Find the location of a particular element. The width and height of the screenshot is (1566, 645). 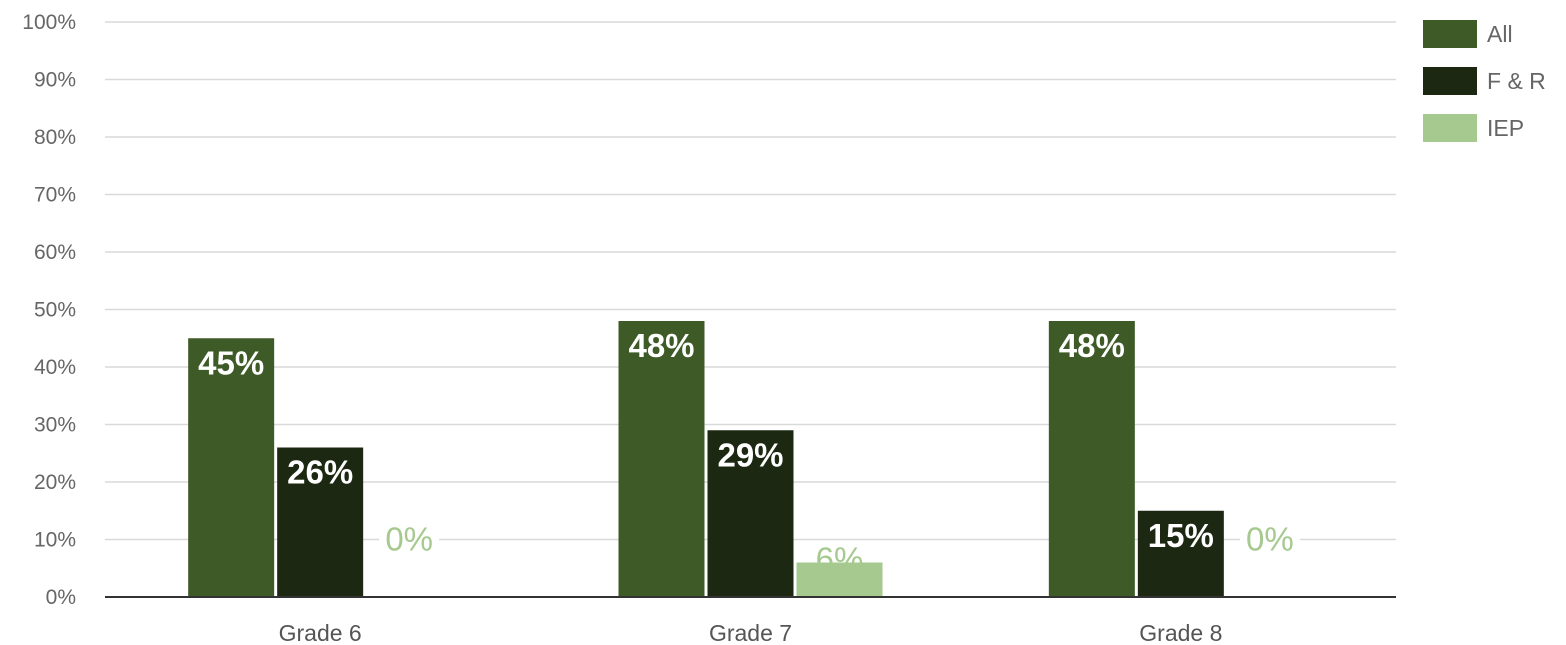

x-tick-label: Grade 7 is located at coordinates (750, 632).